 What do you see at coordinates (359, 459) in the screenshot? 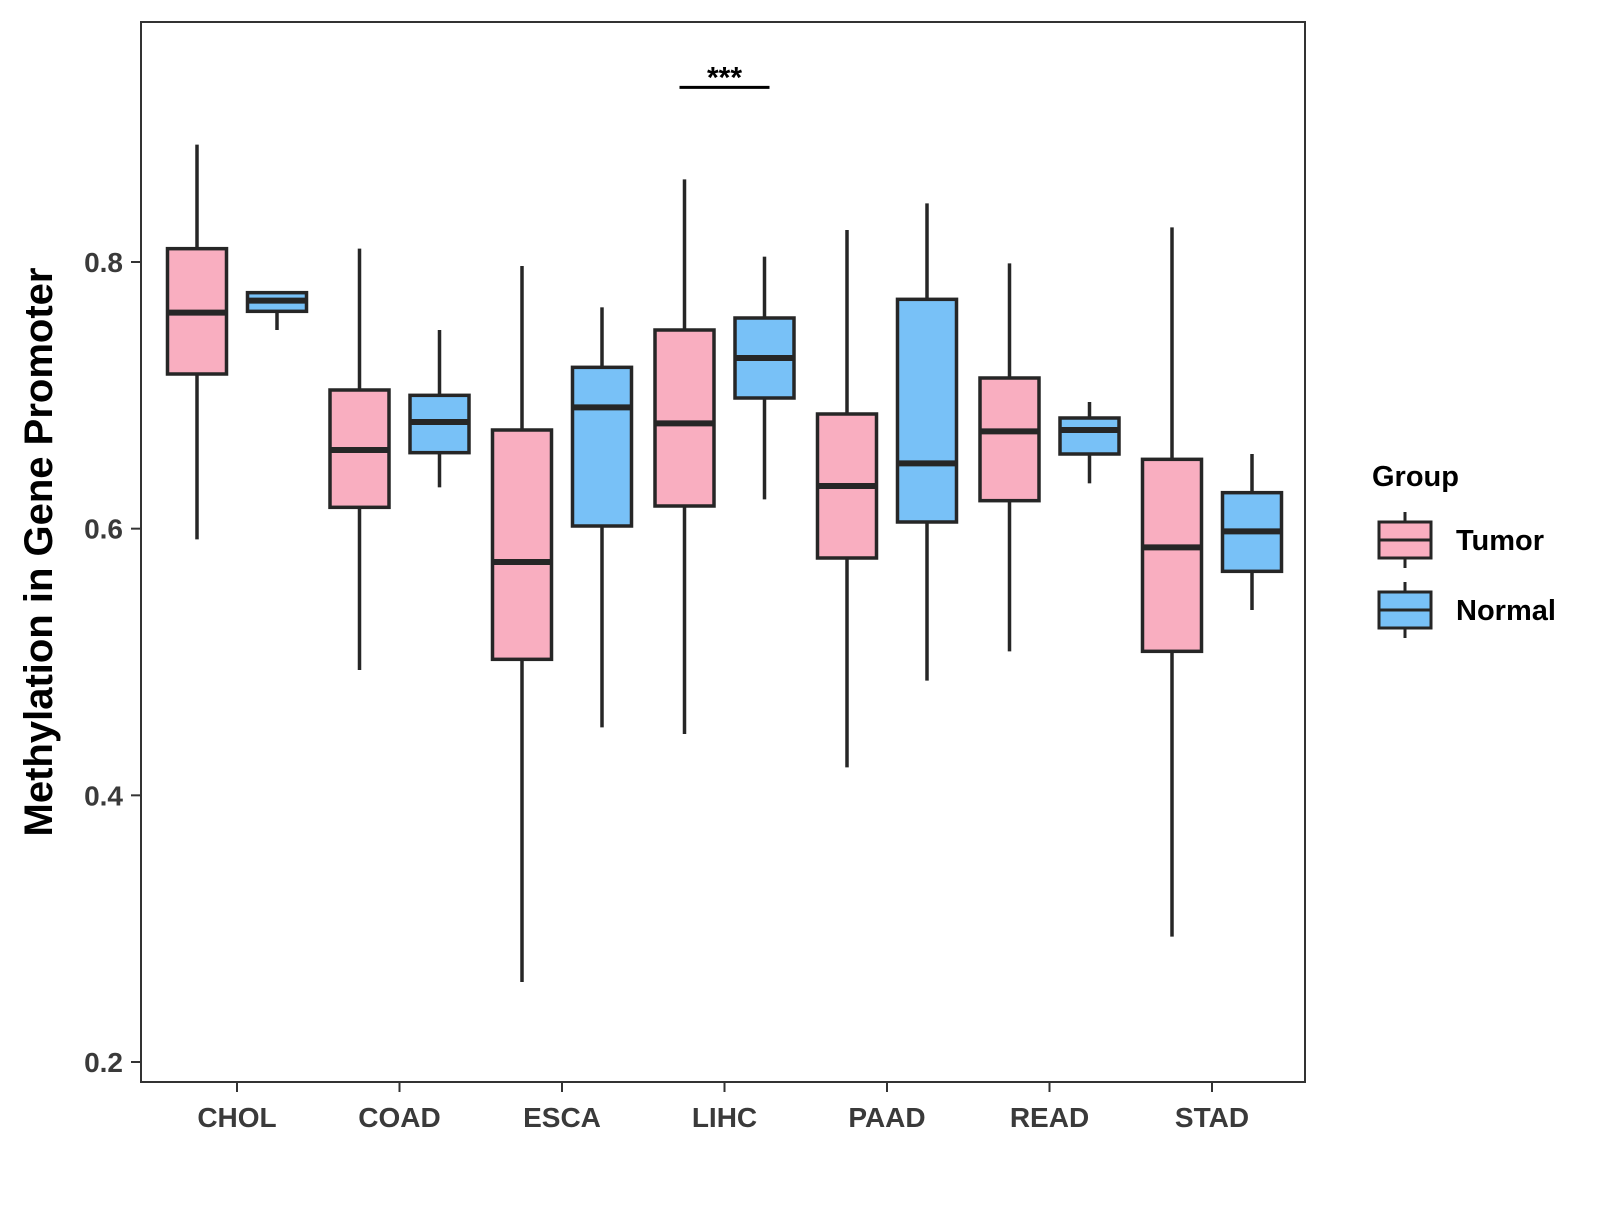
I see `box-tumor-coad` at bounding box center [359, 459].